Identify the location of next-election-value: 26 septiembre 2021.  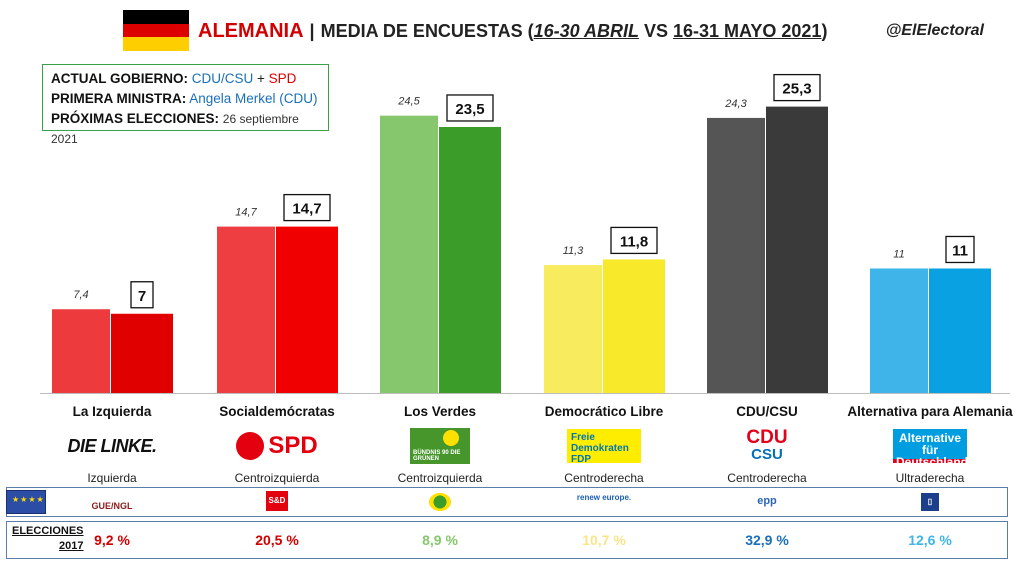
(175, 129).